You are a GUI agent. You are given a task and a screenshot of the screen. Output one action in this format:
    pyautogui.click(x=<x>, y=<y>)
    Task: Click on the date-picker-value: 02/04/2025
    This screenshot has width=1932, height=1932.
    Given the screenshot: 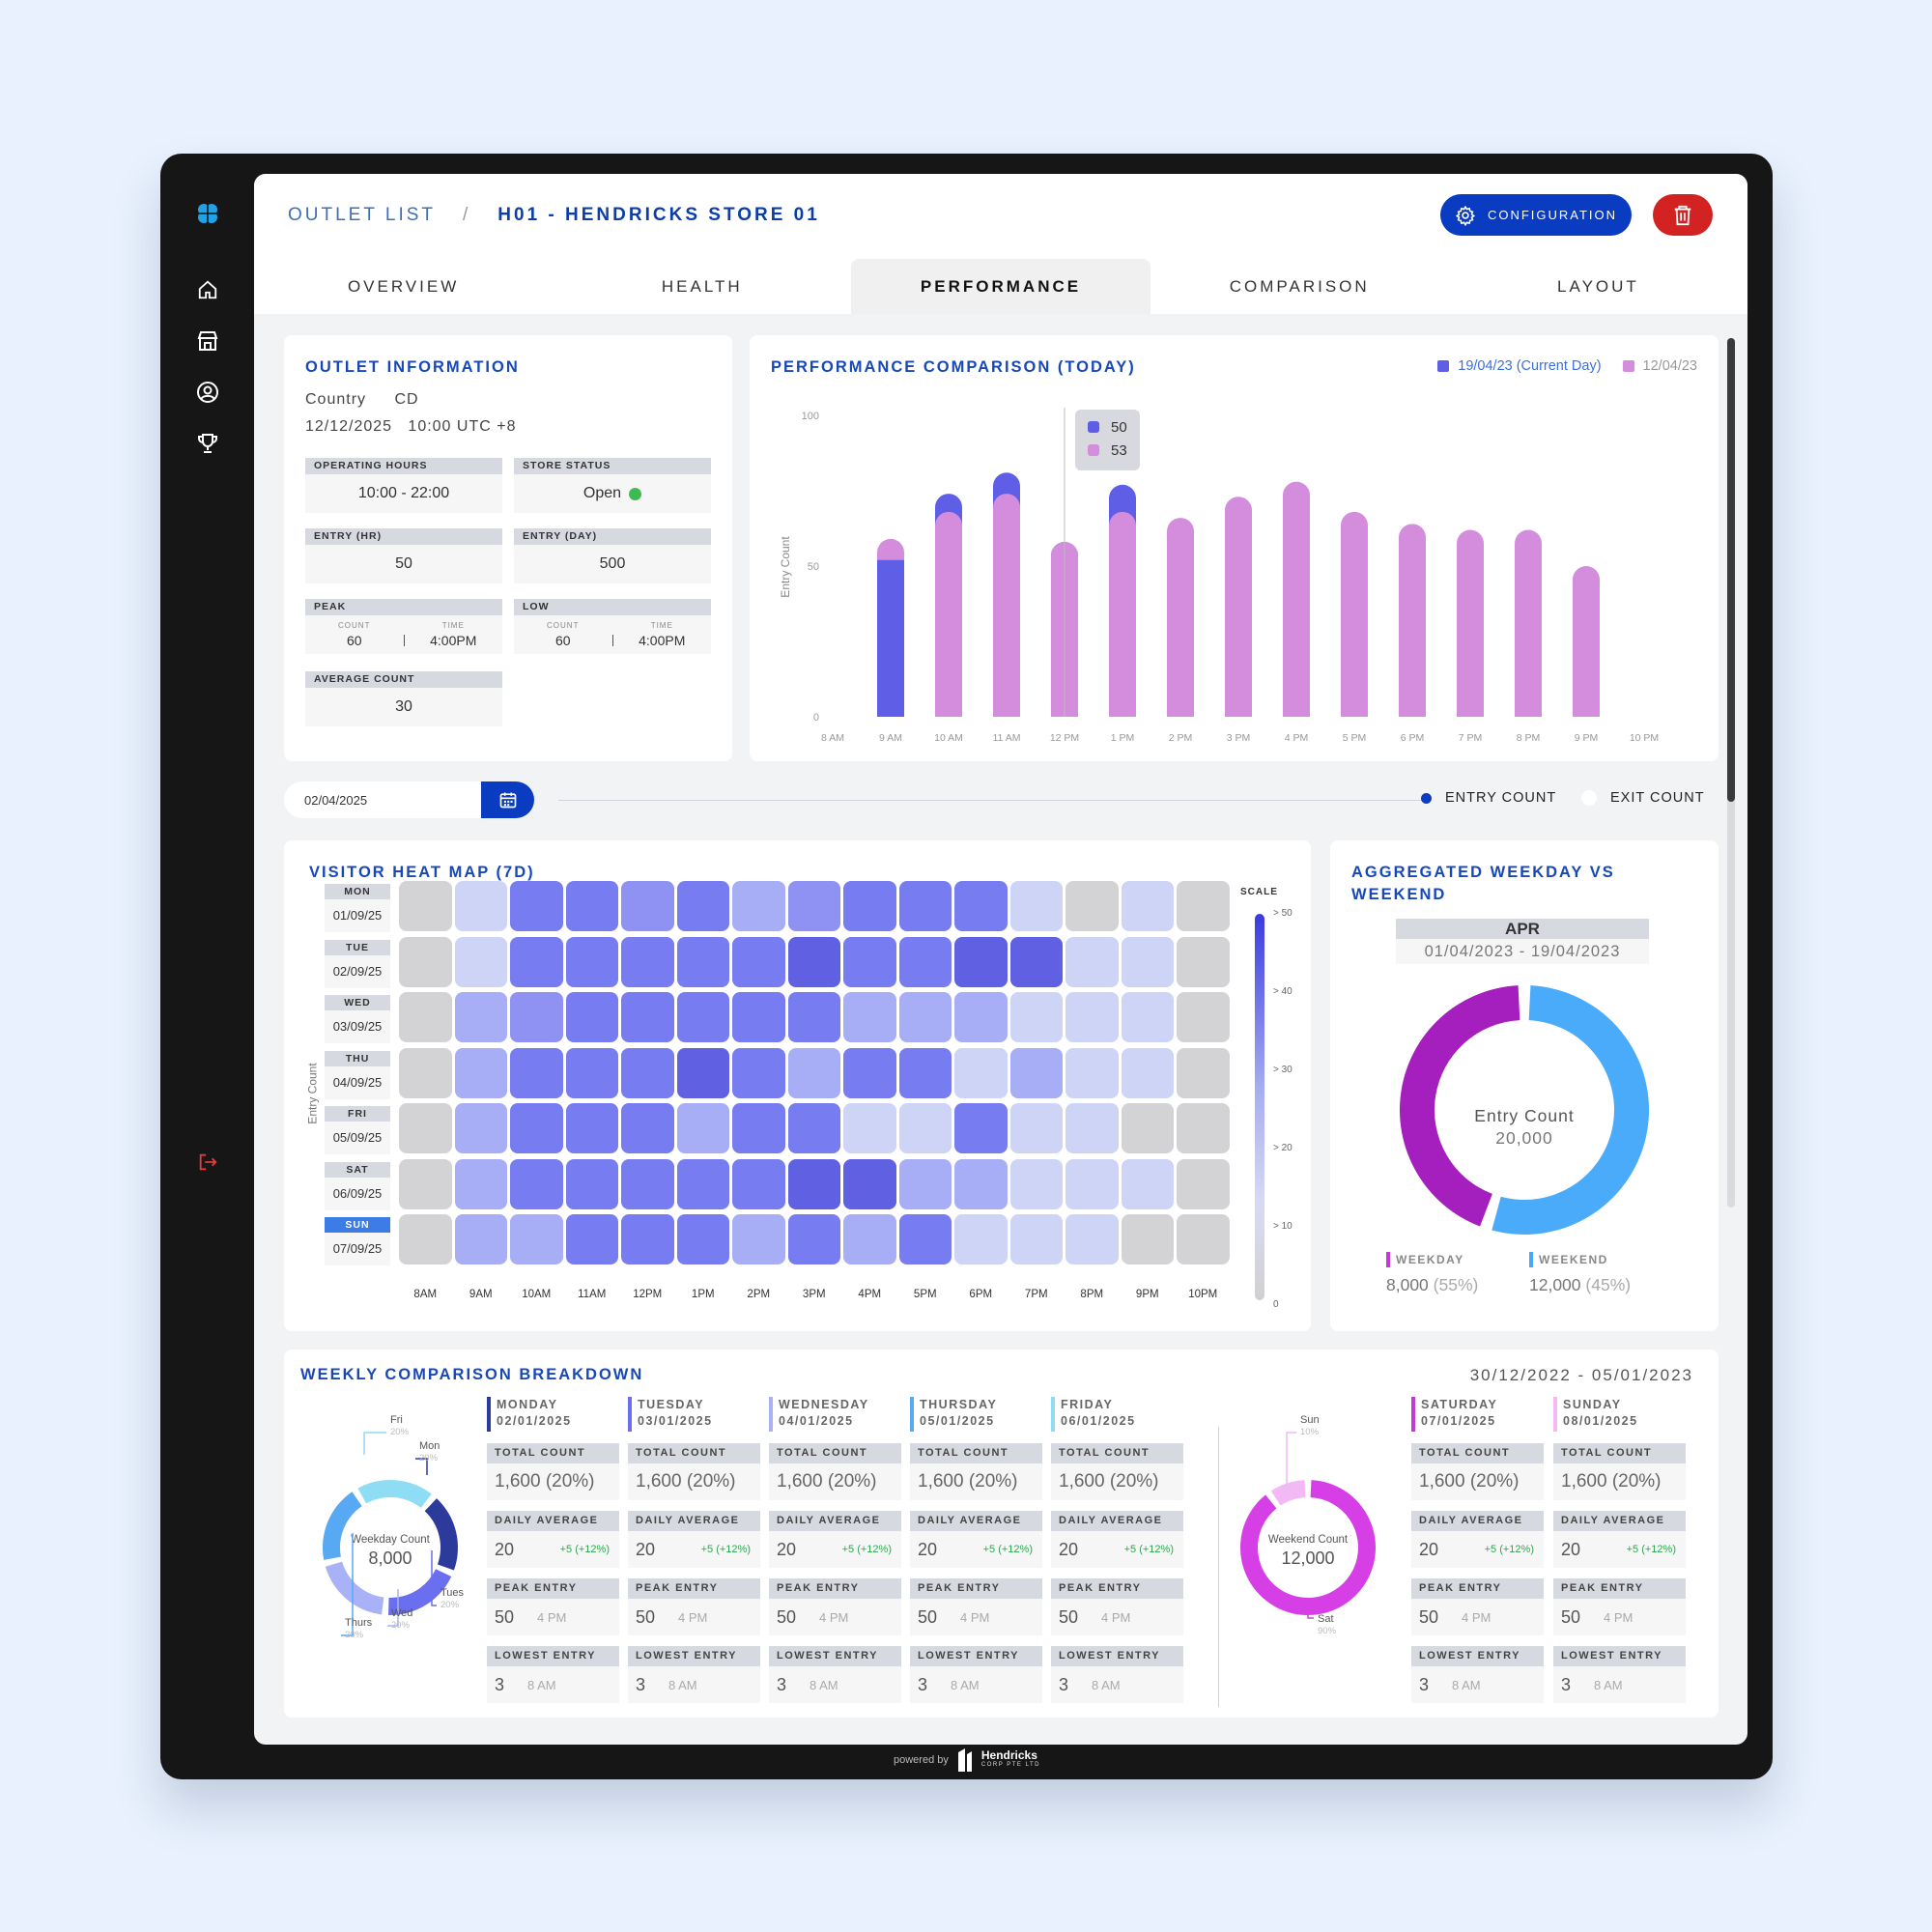 What is the action you would take?
    pyautogui.click(x=336, y=800)
    